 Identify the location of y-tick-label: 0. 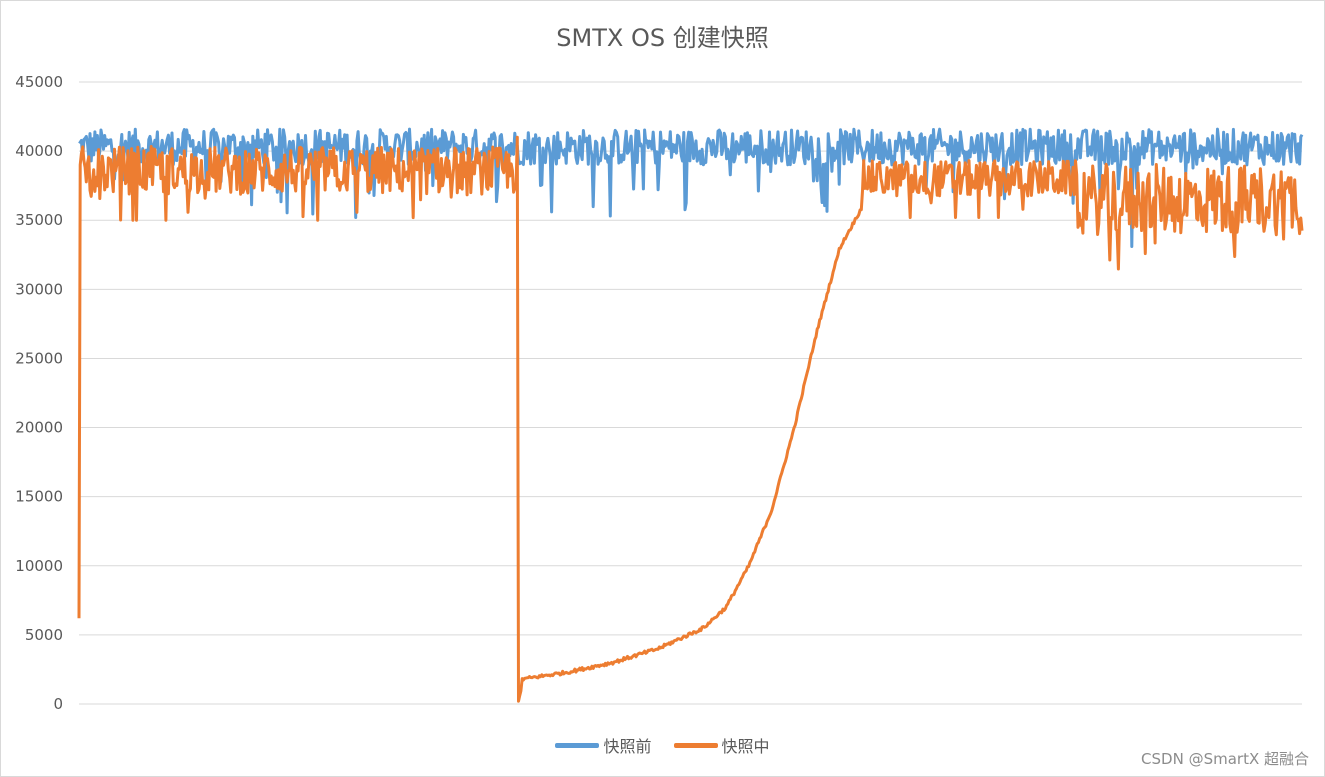
(58, 704).